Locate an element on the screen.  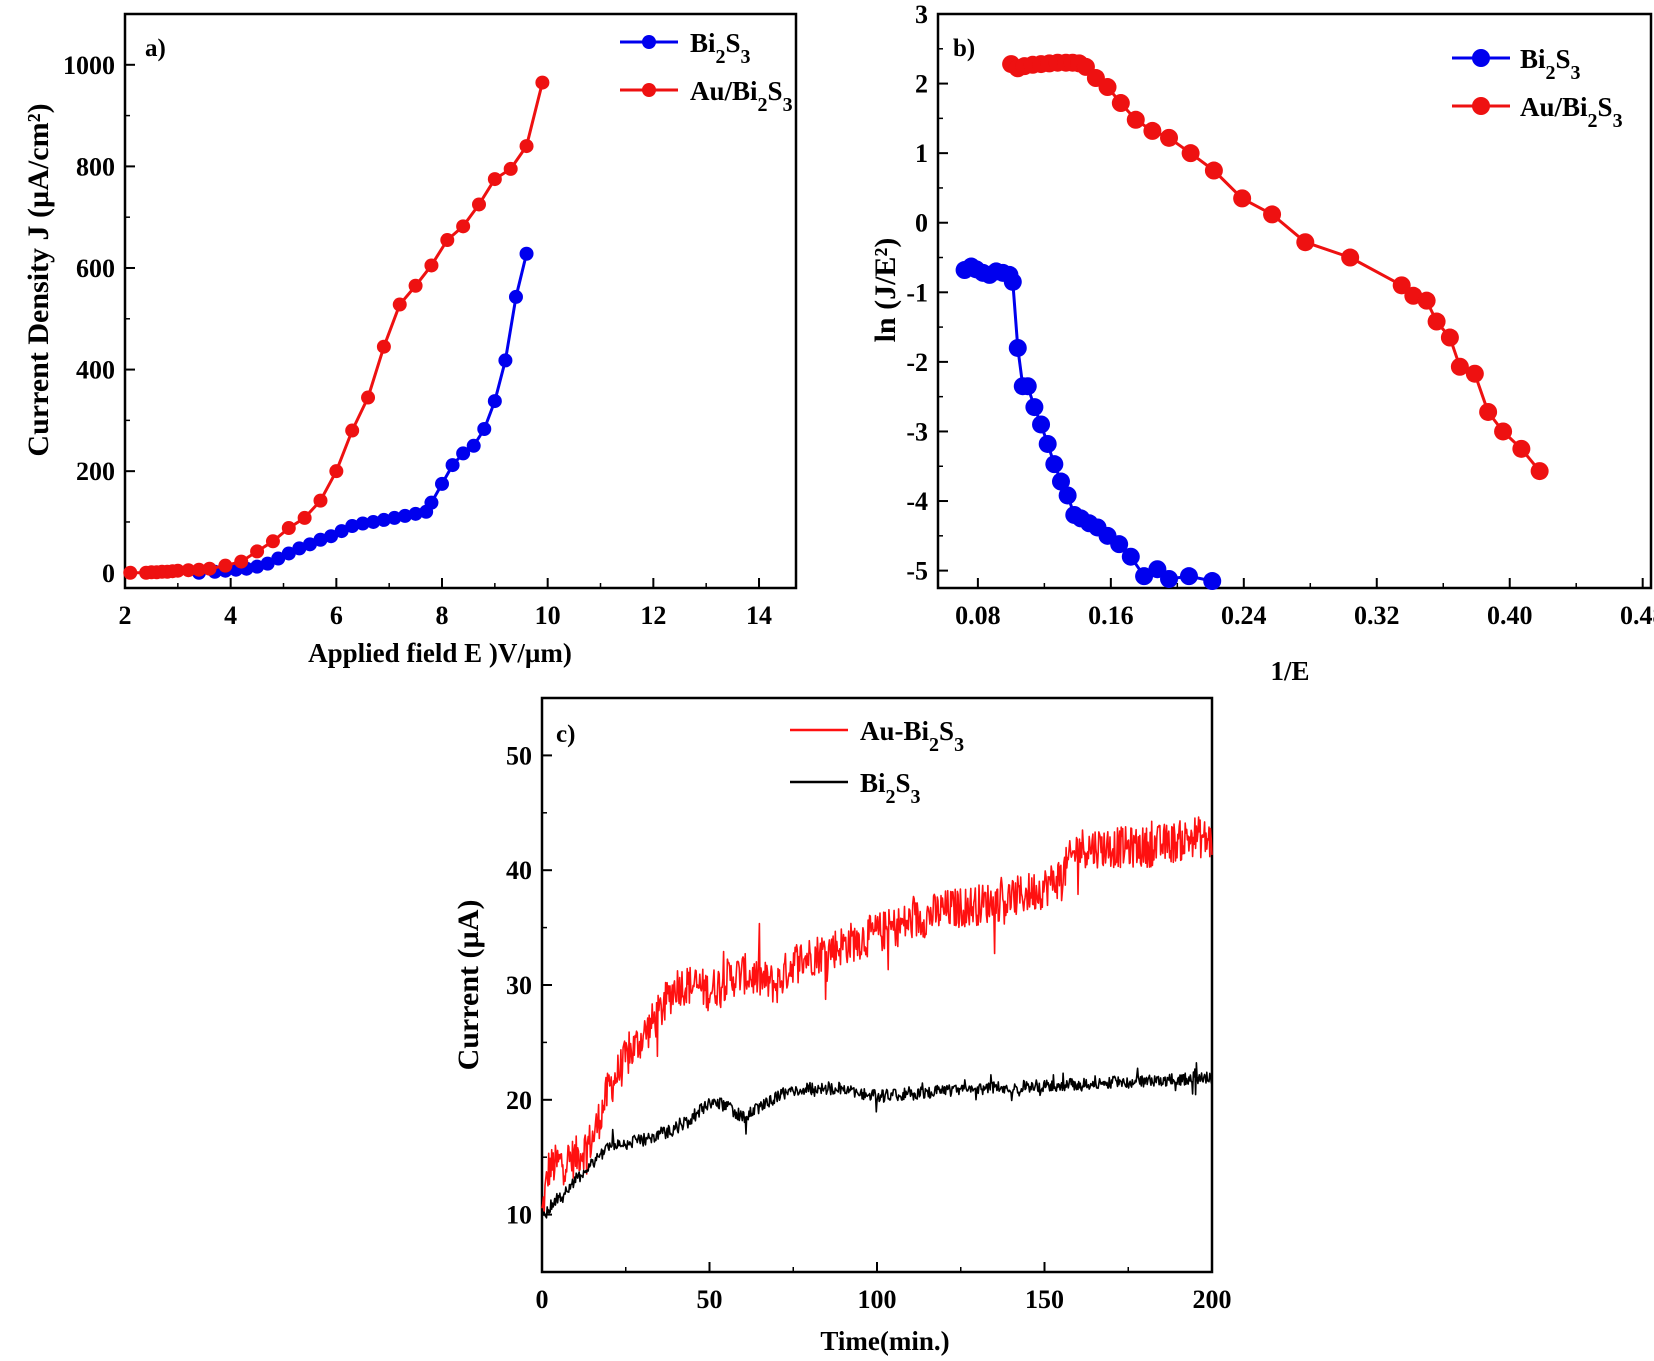
panel-a-legend-marker-au-bi2s3 is located at coordinates (649, 90).